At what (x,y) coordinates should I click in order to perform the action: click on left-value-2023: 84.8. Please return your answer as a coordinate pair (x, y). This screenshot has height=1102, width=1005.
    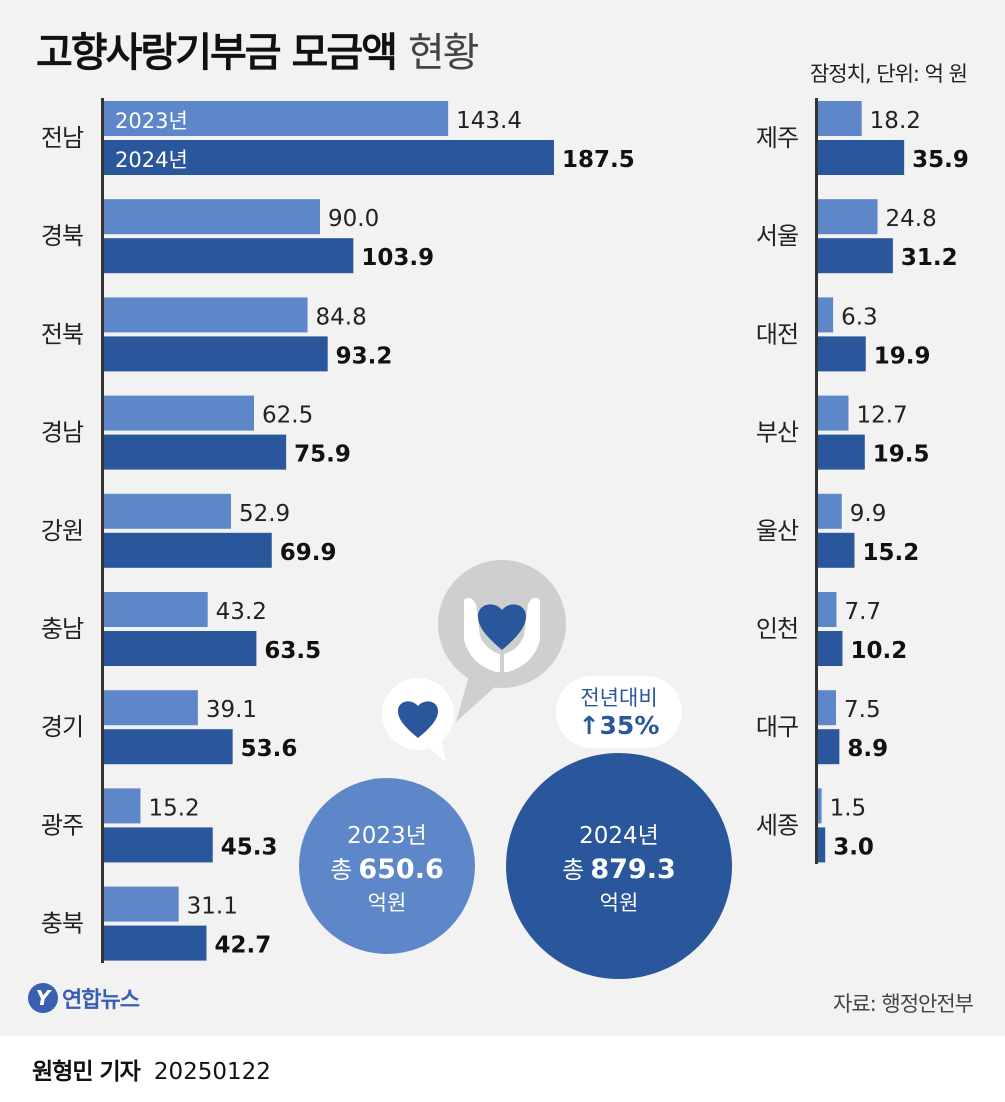
    Looking at the image, I should click on (341, 317).